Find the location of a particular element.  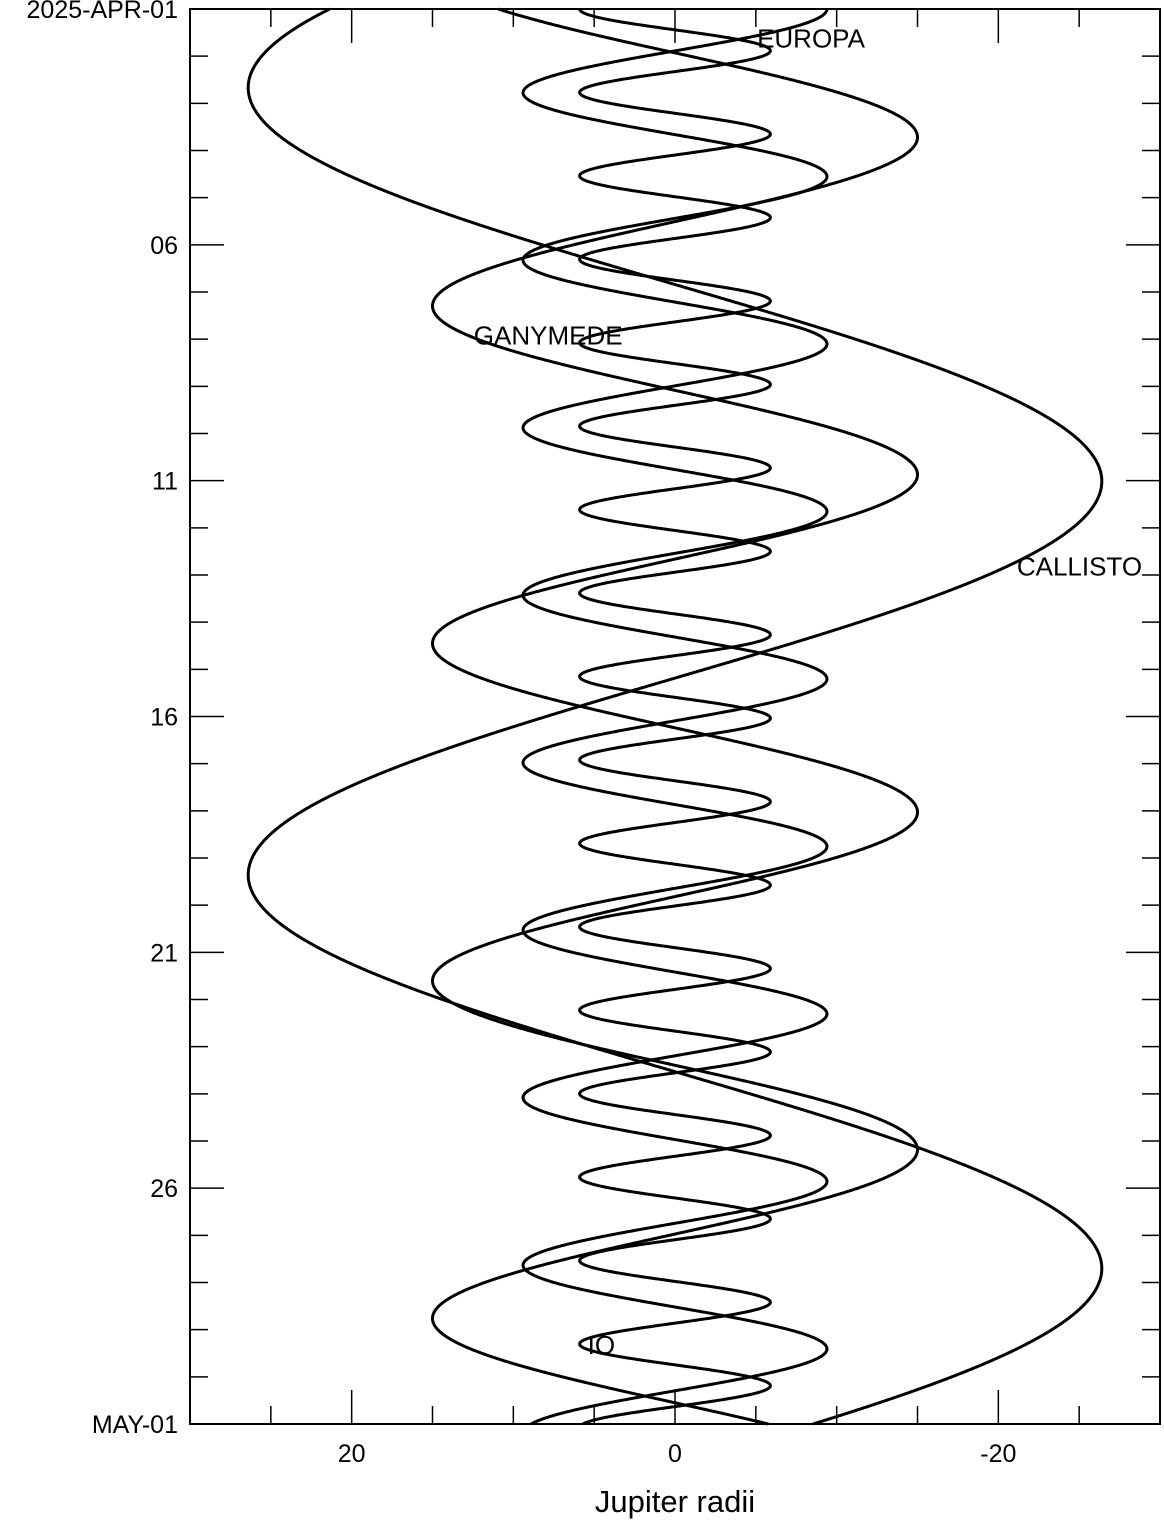

y-tick-label: 06 is located at coordinates (164, 246).